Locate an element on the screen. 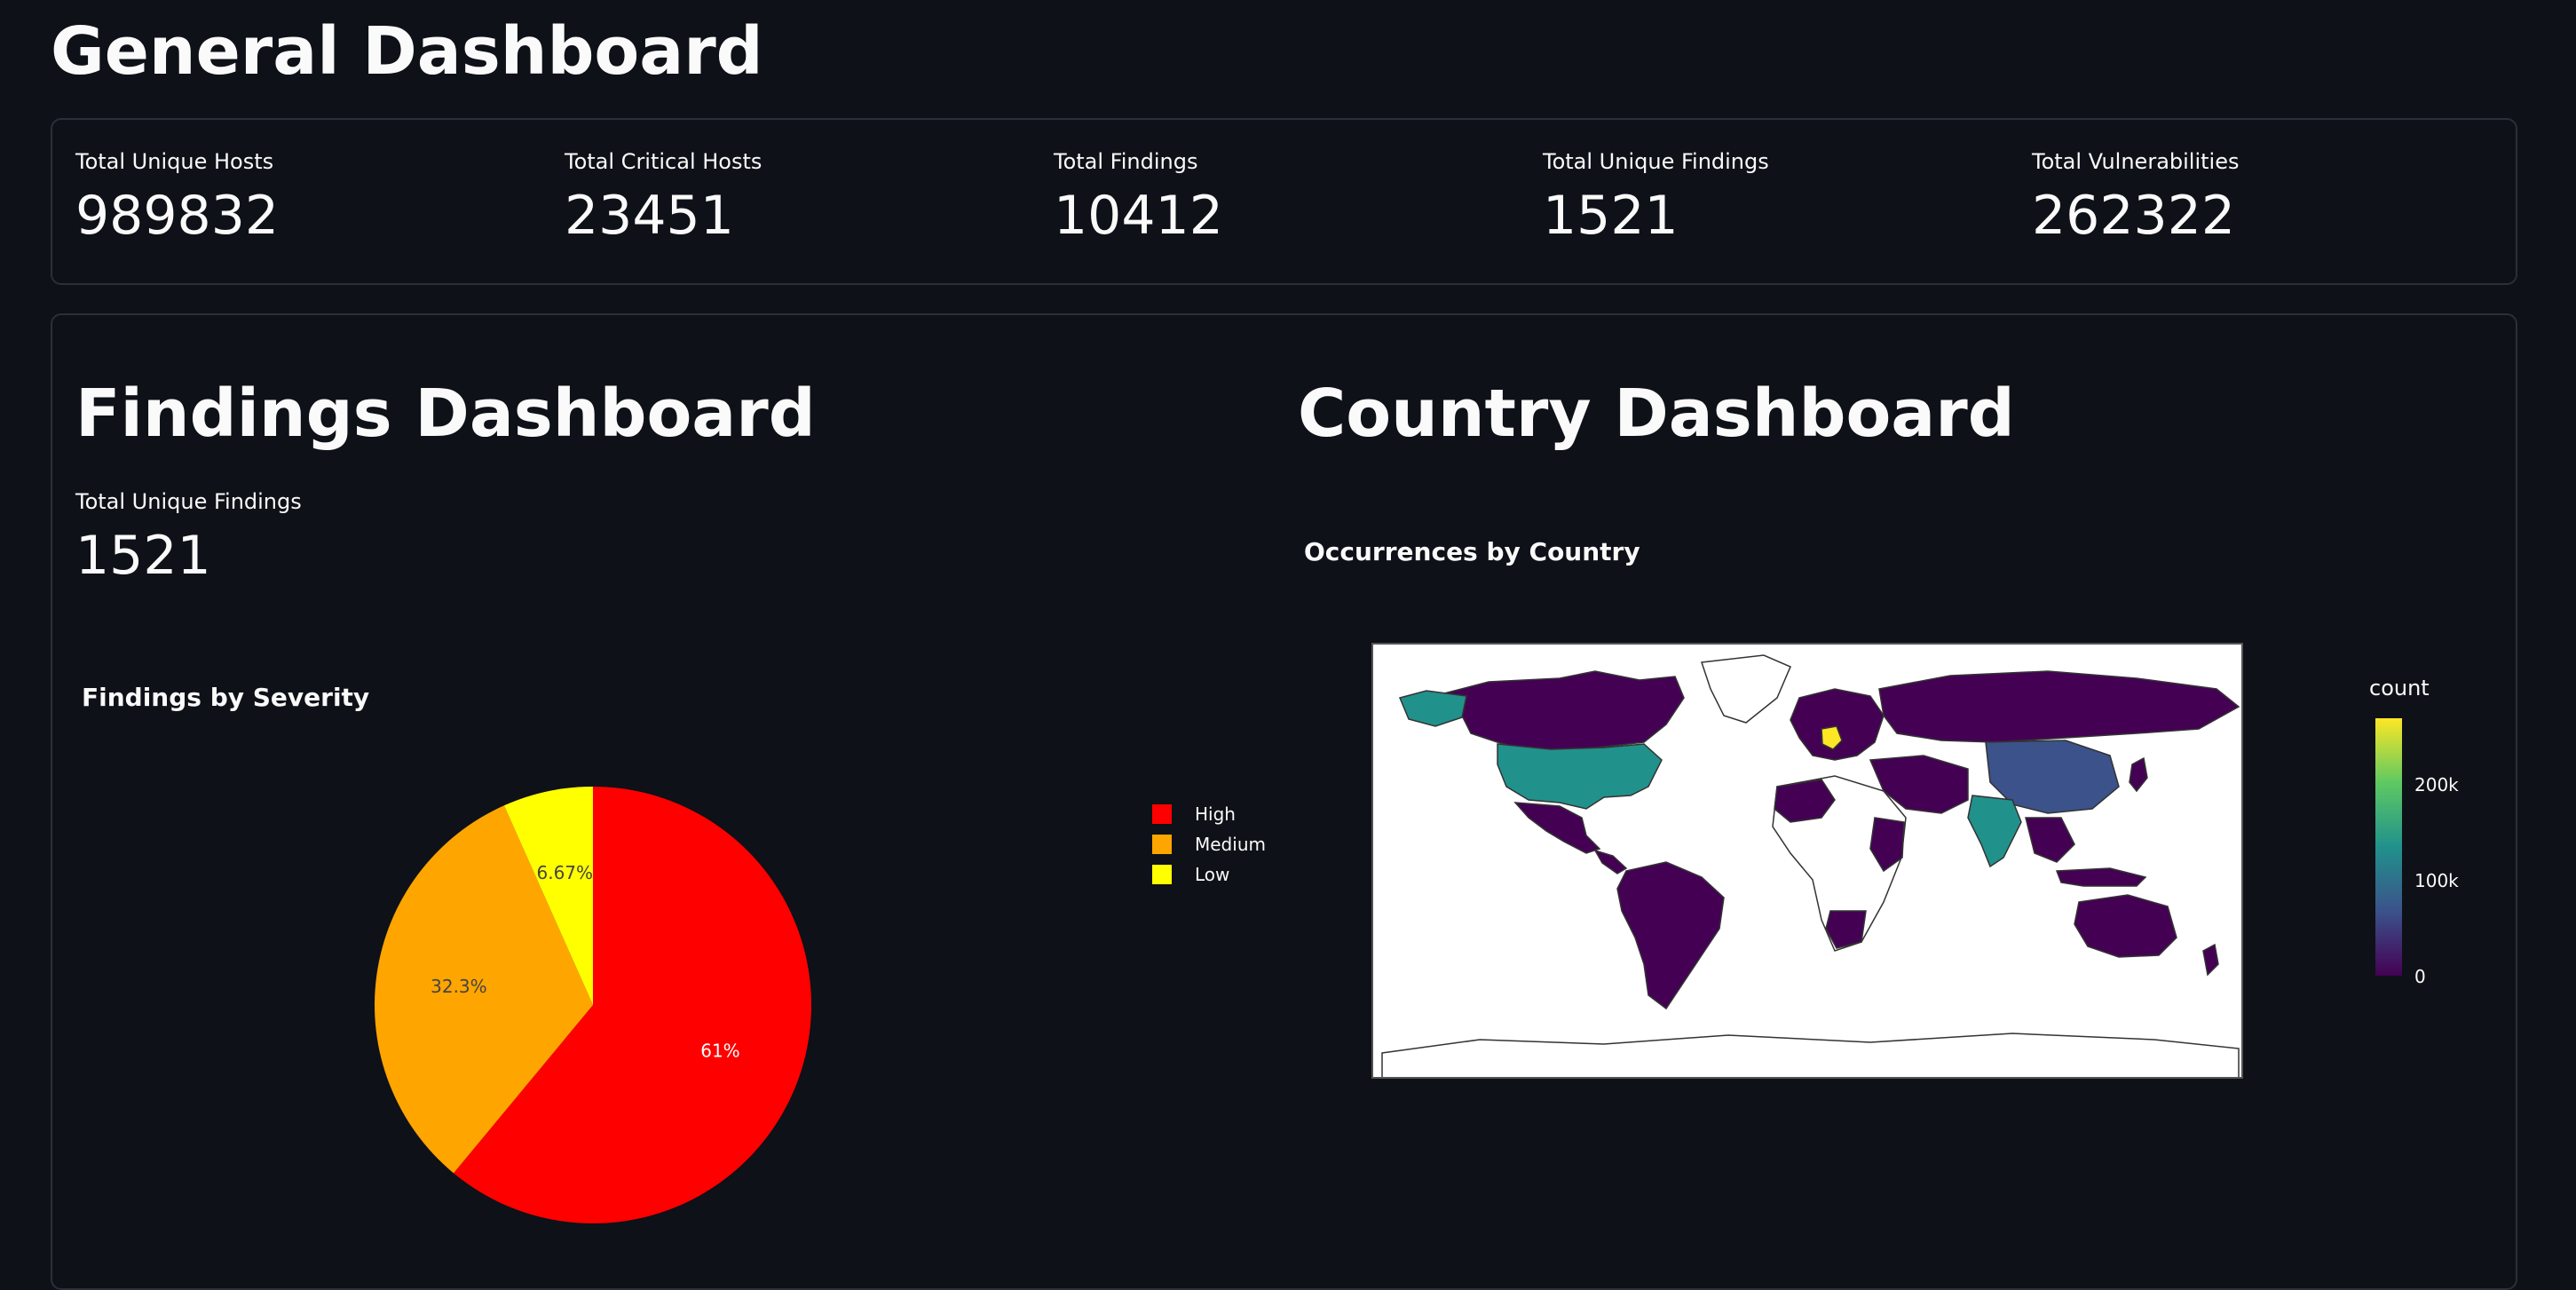  pie-slice-high is located at coordinates (632, 1005).